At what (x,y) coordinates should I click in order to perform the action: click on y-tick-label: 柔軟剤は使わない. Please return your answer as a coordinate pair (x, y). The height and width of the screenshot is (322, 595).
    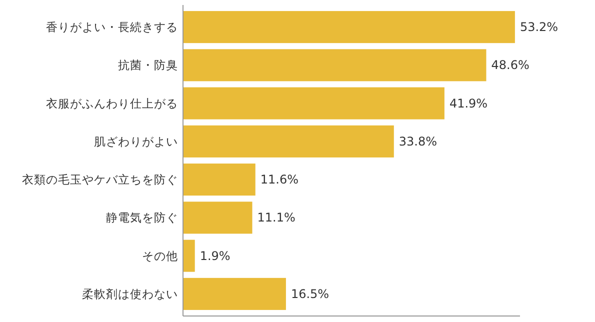
    Looking at the image, I should click on (130, 293).